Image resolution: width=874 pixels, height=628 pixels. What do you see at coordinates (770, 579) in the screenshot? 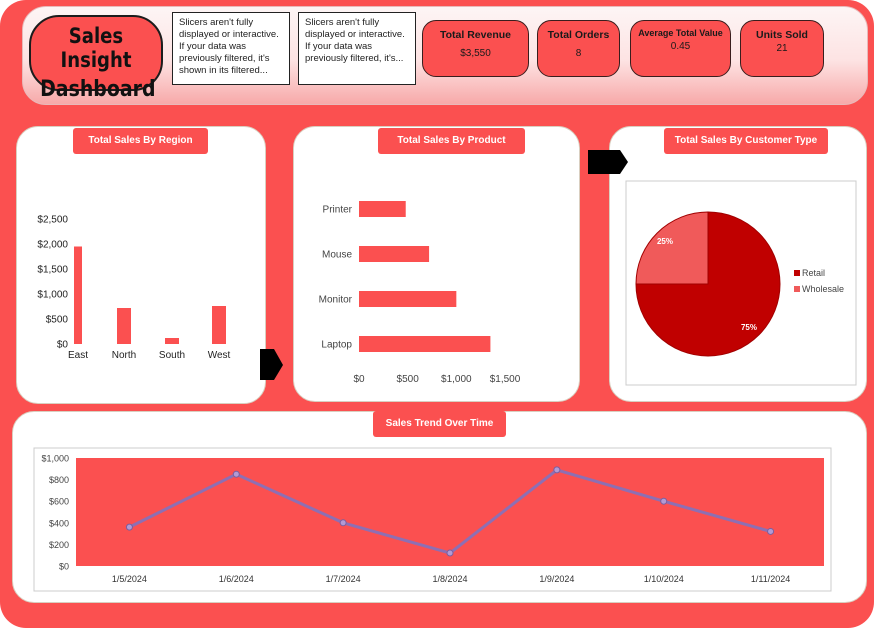
I see `x-tick-label: 1/11/2024` at bounding box center [770, 579].